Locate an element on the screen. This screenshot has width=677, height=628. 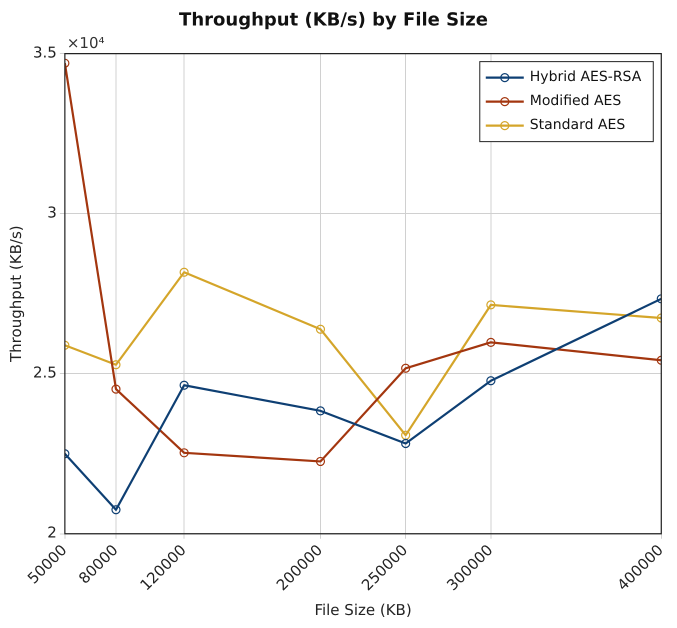
text: ×10⁴ is located at coordinates (85, 43).